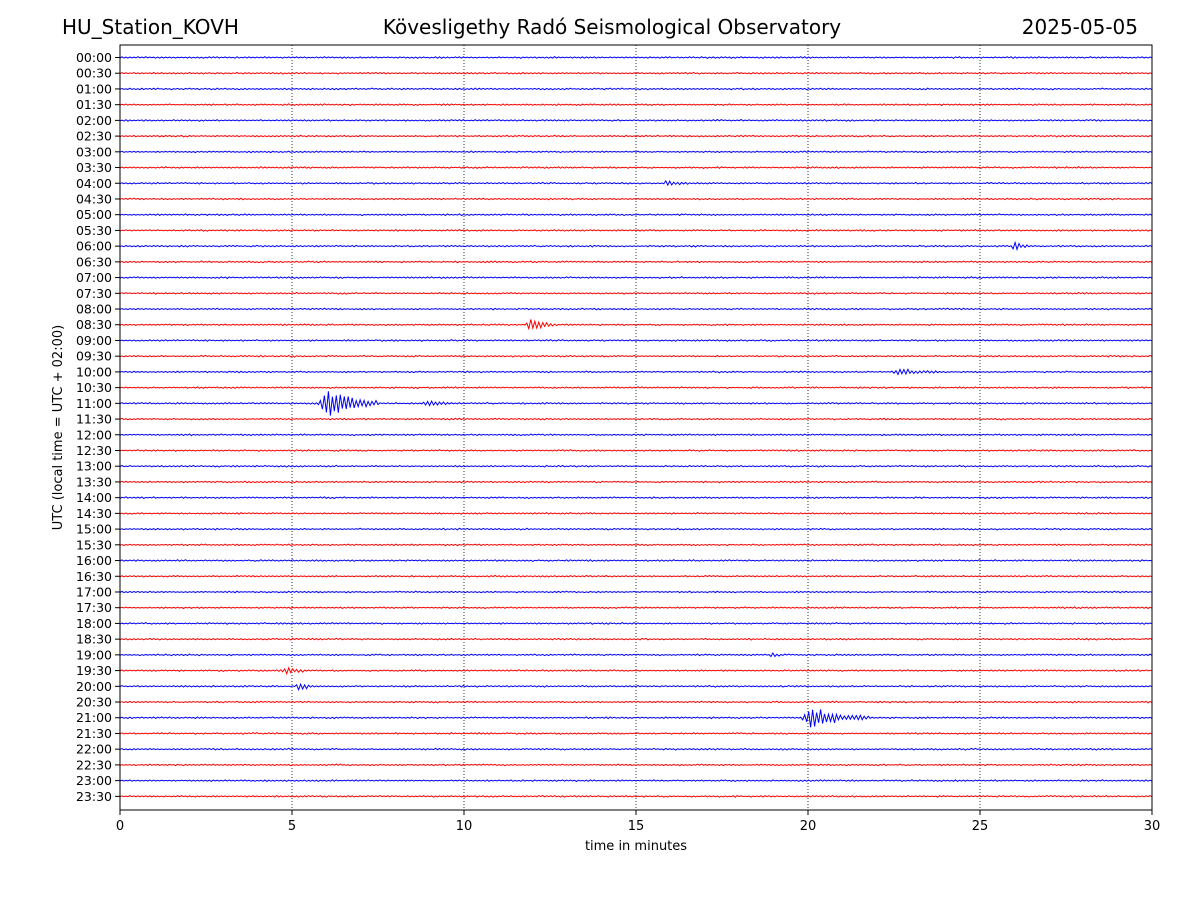  Describe the element at coordinates (94, 717) in the screenshot. I see `y-tick-label: 21:00` at that location.